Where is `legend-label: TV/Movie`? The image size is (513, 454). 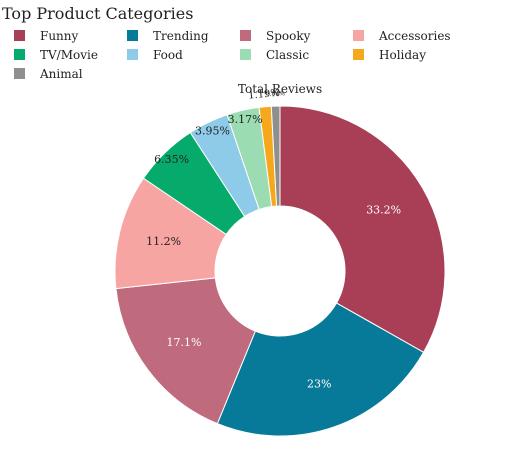 legend-label: TV/Movie is located at coordinates (69, 55).